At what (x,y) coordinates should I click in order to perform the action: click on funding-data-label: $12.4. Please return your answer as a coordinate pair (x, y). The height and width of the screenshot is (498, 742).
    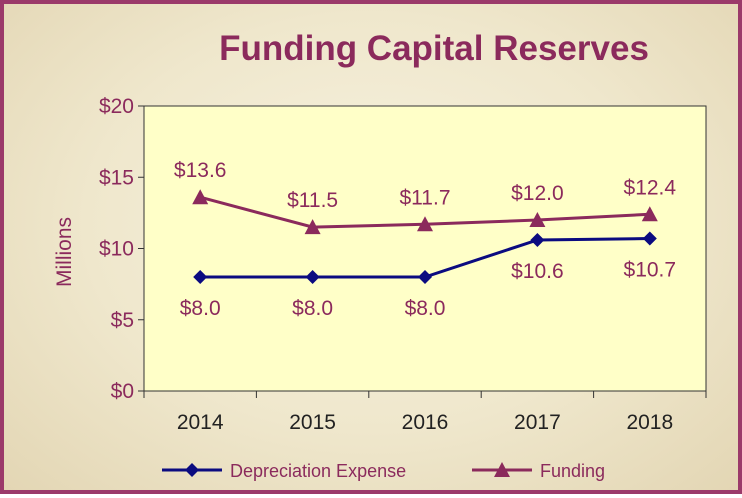
    Looking at the image, I should click on (650, 187).